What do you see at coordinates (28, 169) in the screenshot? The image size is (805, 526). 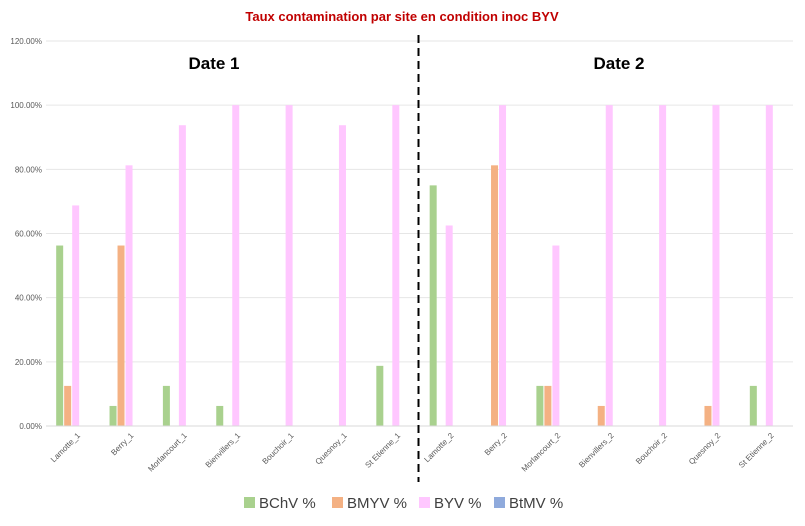 I see `y-tick-label: 80.00%` at bounding box center [28, 169].